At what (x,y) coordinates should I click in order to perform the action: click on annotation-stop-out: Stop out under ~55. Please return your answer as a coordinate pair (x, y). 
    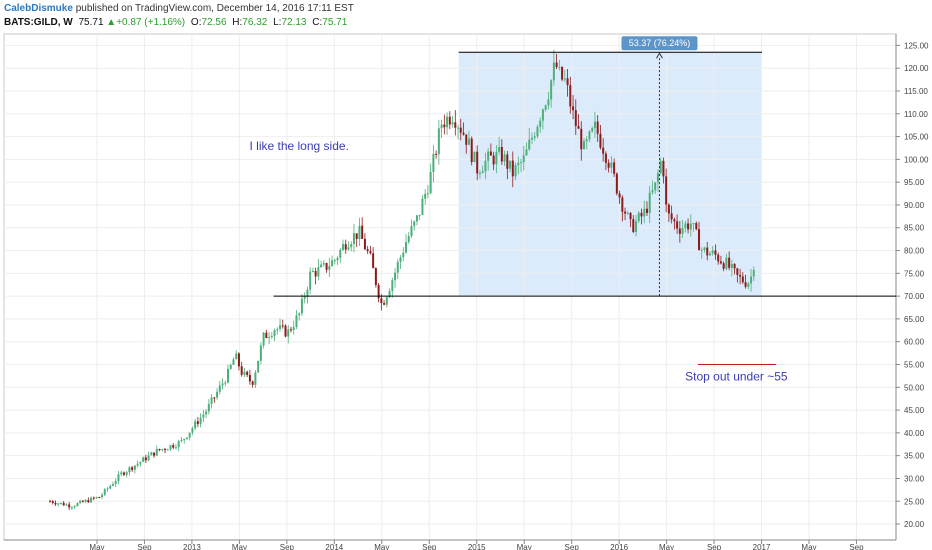
    Looking at the image, I should click on (736, 376).